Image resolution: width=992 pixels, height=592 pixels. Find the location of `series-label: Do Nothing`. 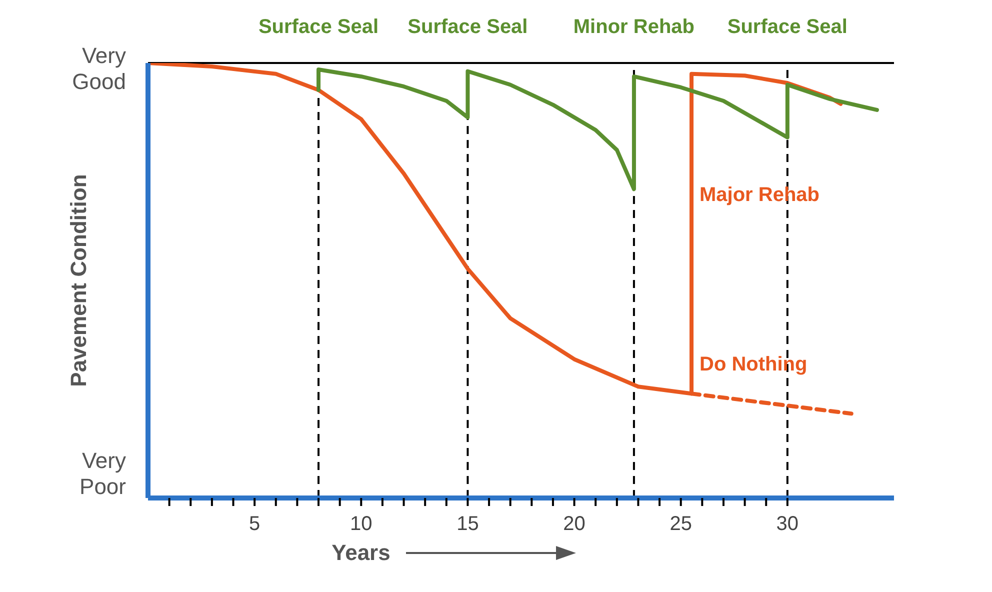

series-label: Do Nothing is located at coordinates (754, 365).